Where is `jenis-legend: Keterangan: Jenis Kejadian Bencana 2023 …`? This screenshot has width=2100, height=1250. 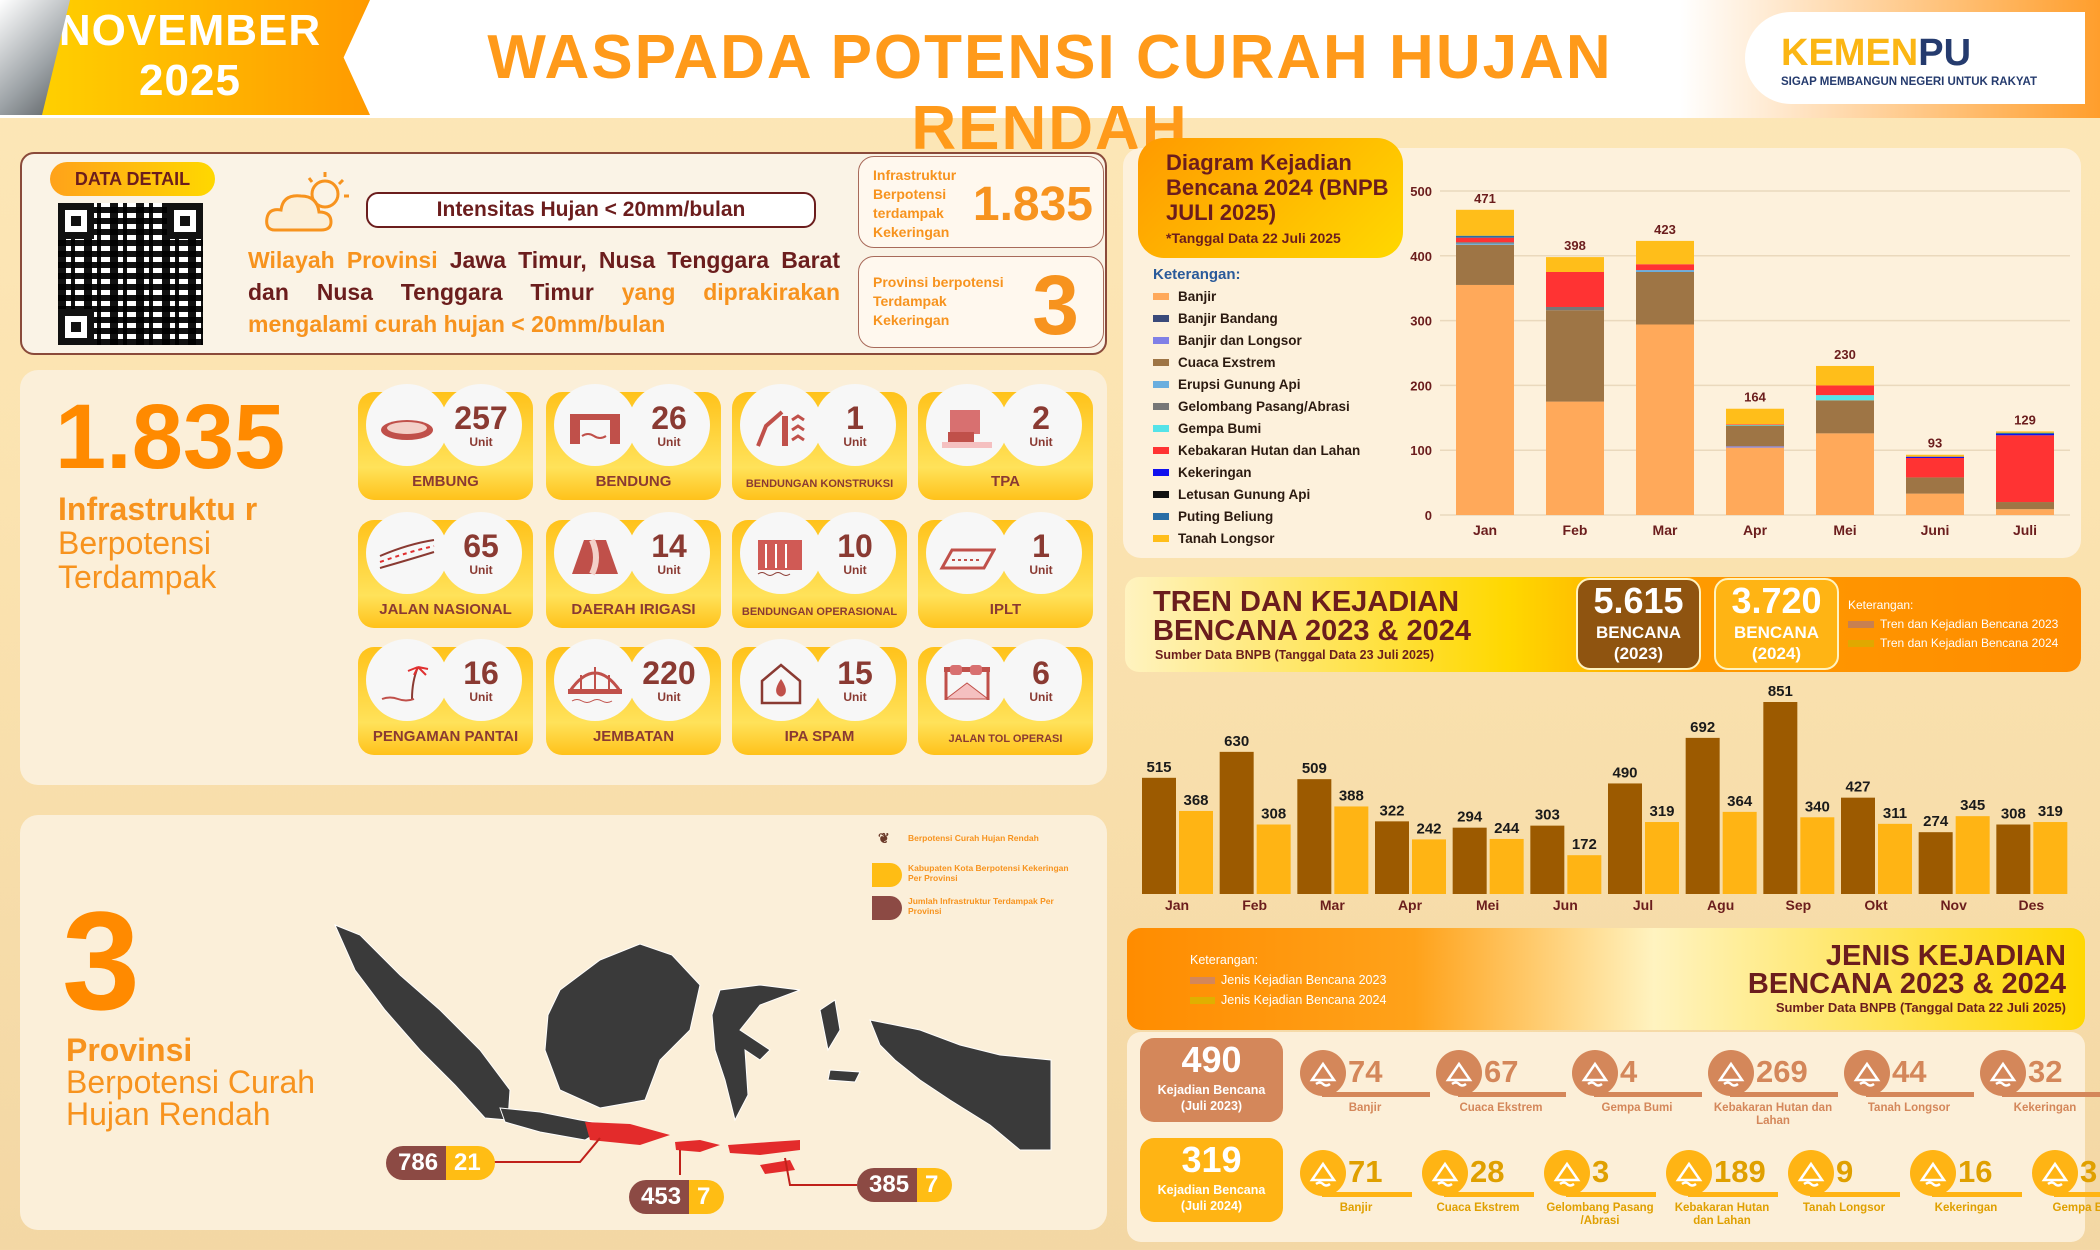
jenis-legend: Keterangan: Jenis Kejadian Bencana 2023 … is located at coordinates (1288, 980).